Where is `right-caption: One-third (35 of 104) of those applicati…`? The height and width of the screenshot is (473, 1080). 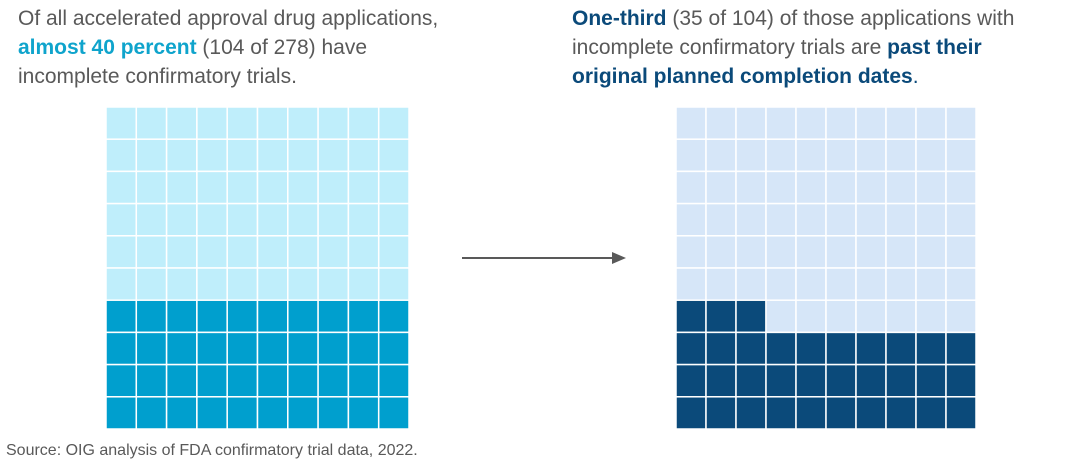 right-caption: One-third (35 of 104) of those applicati… is located at coordinates (822, 47).